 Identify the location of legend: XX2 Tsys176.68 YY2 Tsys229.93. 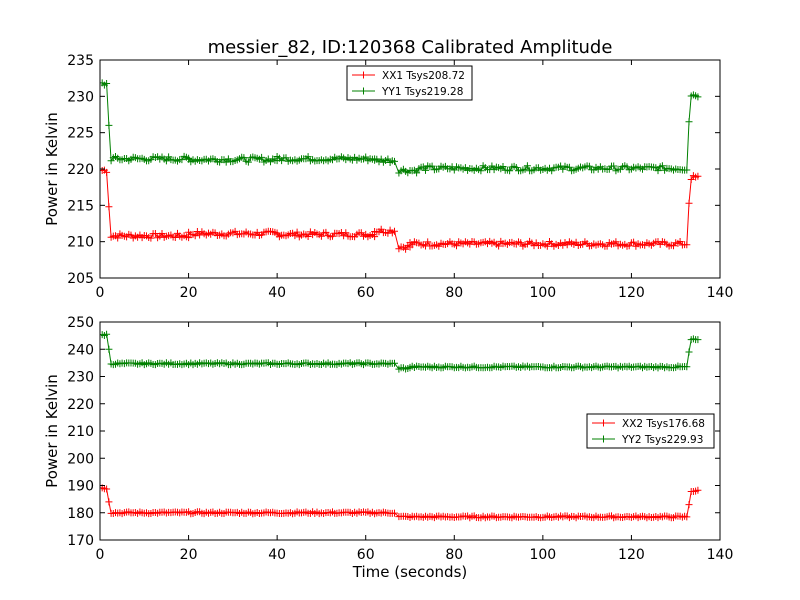
(650, 431).